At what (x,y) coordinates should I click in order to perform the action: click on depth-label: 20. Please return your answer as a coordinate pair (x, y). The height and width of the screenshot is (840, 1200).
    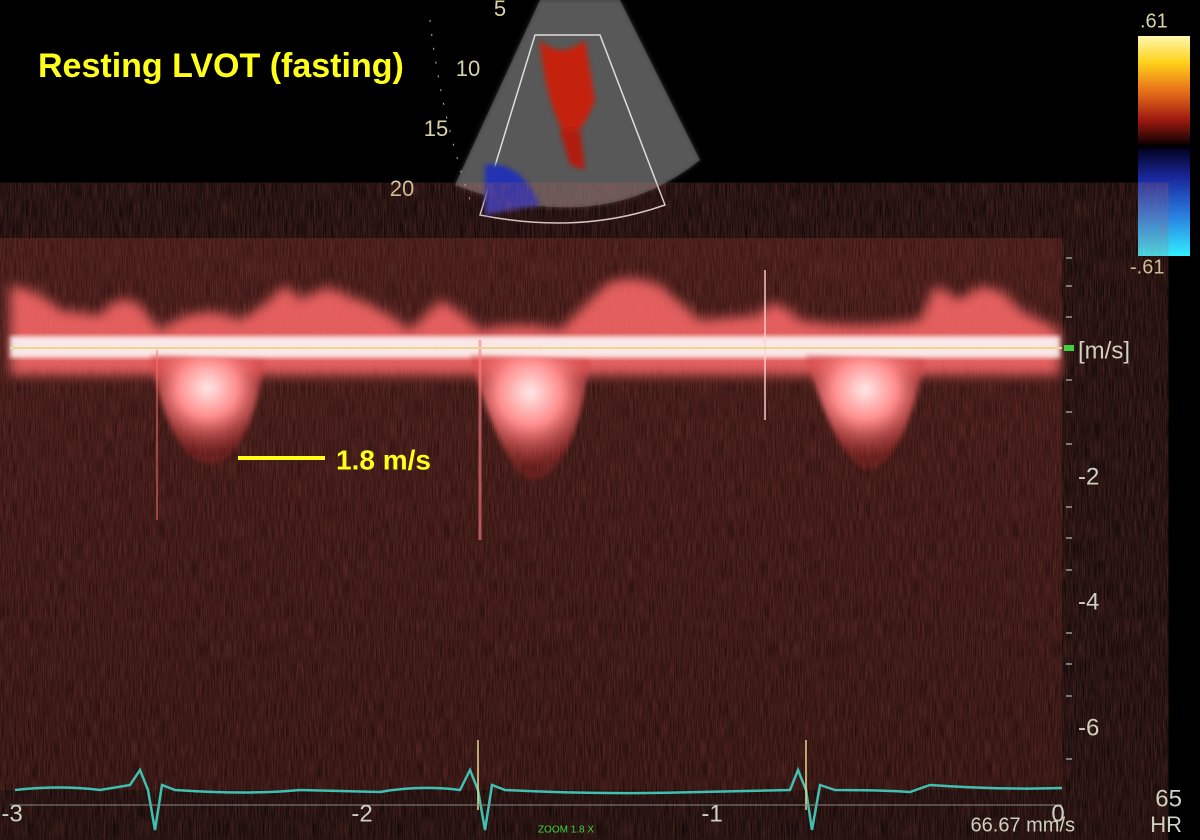
    Looking at the image, I should click on (402, 188).